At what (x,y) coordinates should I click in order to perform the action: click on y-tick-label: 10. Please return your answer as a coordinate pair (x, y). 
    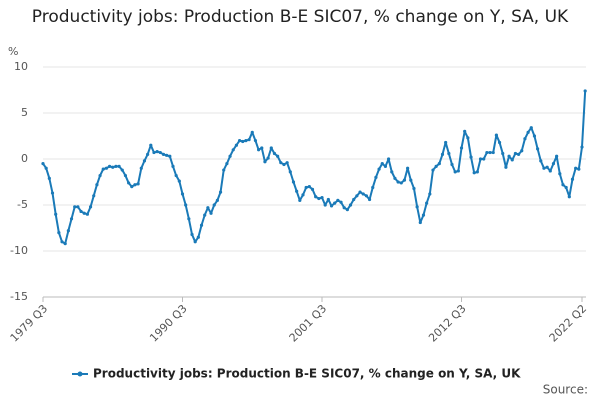
    Looking at the image, I should click on (21, 66).